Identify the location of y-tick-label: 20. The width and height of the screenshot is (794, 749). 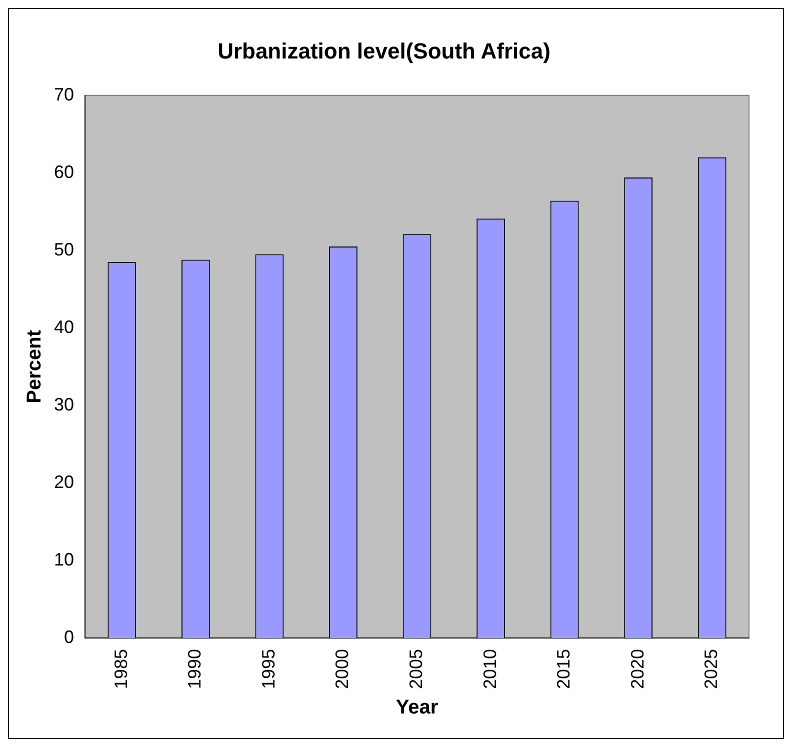
(64, 482).